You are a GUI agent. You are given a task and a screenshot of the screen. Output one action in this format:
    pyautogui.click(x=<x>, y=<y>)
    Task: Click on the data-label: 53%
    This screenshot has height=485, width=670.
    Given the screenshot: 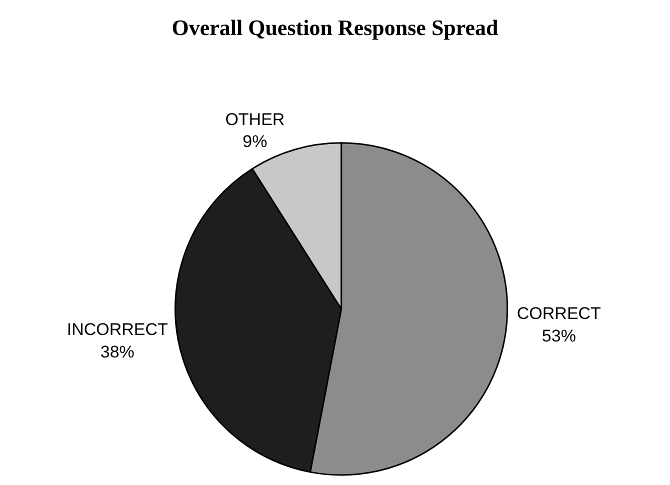 What is the action you would take?
    pyautogui.click(x=559, y=336)
    